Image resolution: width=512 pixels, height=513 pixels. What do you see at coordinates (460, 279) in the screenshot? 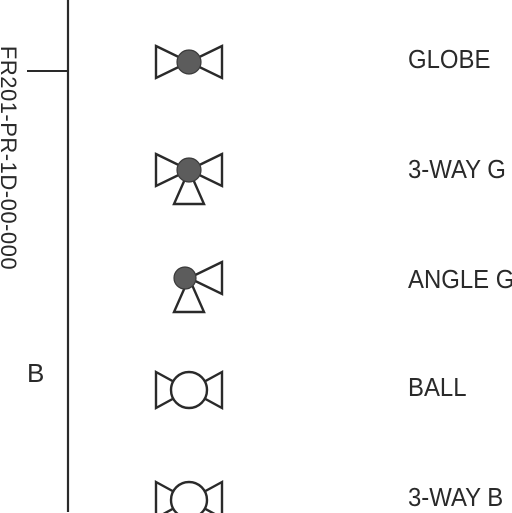
I see `legend-label-angle-globe: ANGLE G` at bounding box center [460, 279].